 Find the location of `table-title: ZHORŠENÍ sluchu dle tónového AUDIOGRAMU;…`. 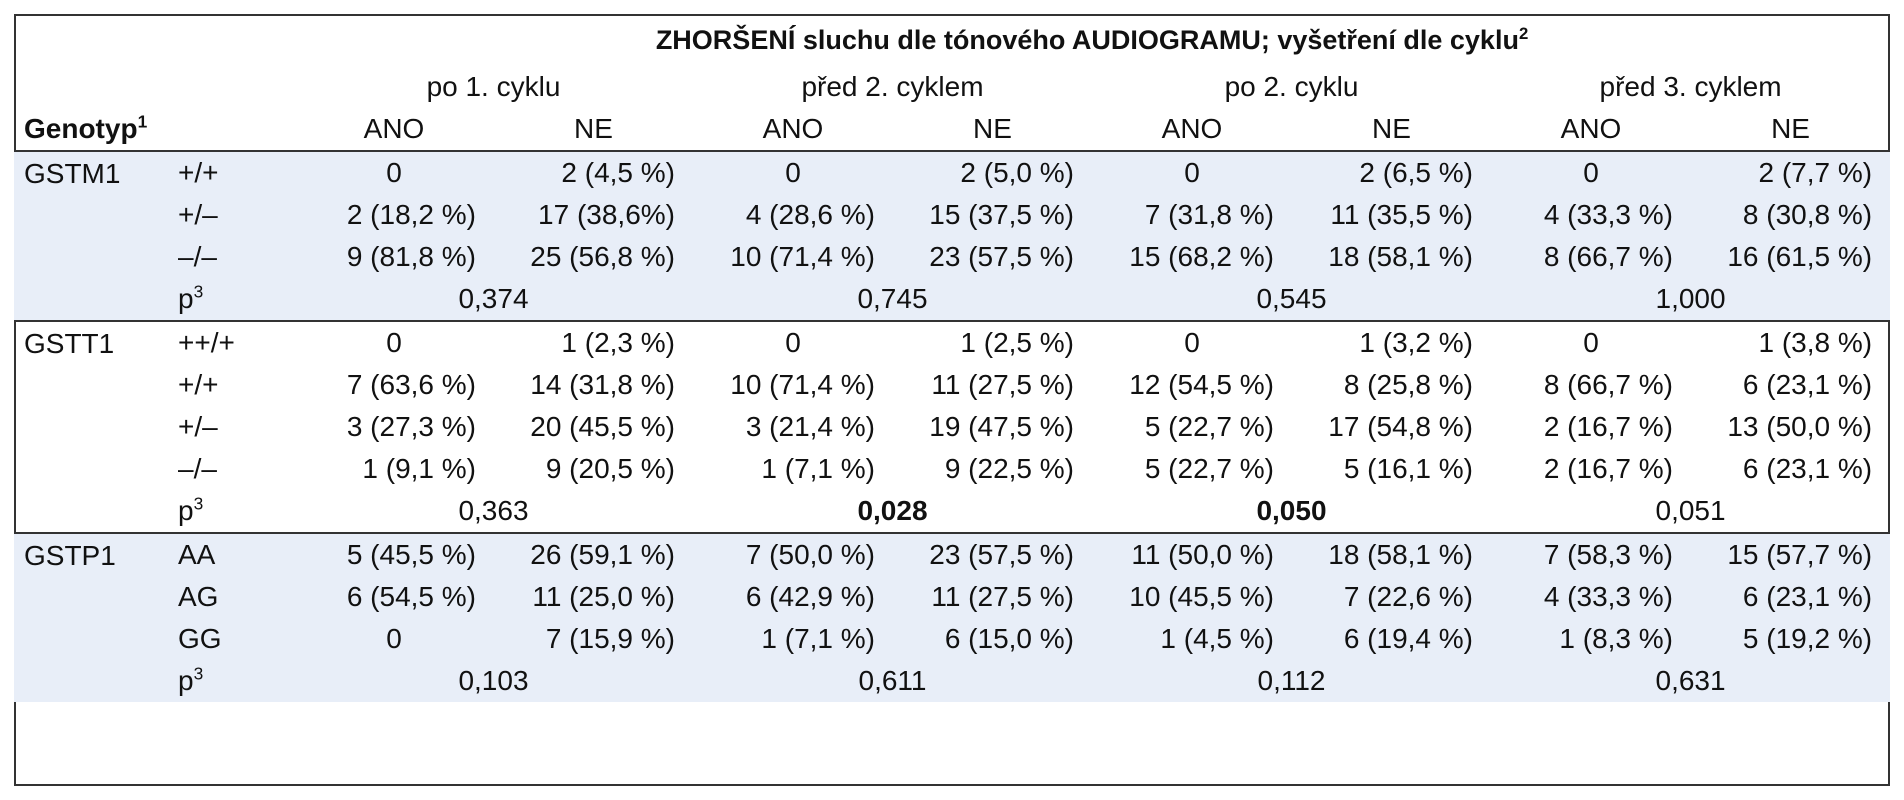

table-title: ZHORŠENÍ sluchu dle tónového AUDIOGRAMU;… is located at coordinates (1092, 39).